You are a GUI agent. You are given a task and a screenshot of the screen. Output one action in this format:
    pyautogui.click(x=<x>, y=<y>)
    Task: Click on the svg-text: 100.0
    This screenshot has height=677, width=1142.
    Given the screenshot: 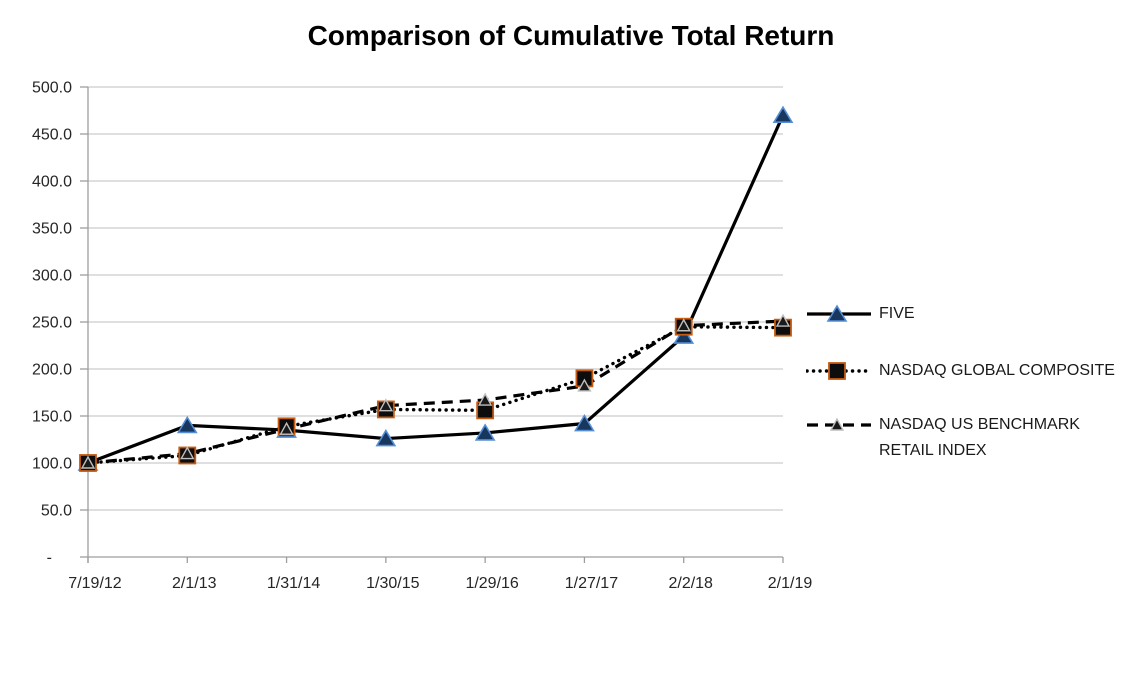 What is the action you would take?
    pyautogui.click(x=52, y=464)
    